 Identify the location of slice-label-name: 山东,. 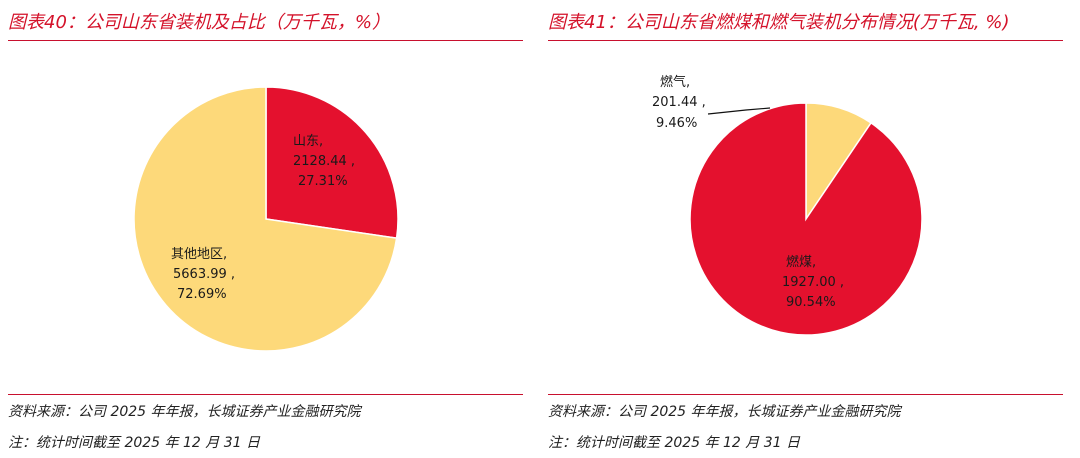
(308, 141).